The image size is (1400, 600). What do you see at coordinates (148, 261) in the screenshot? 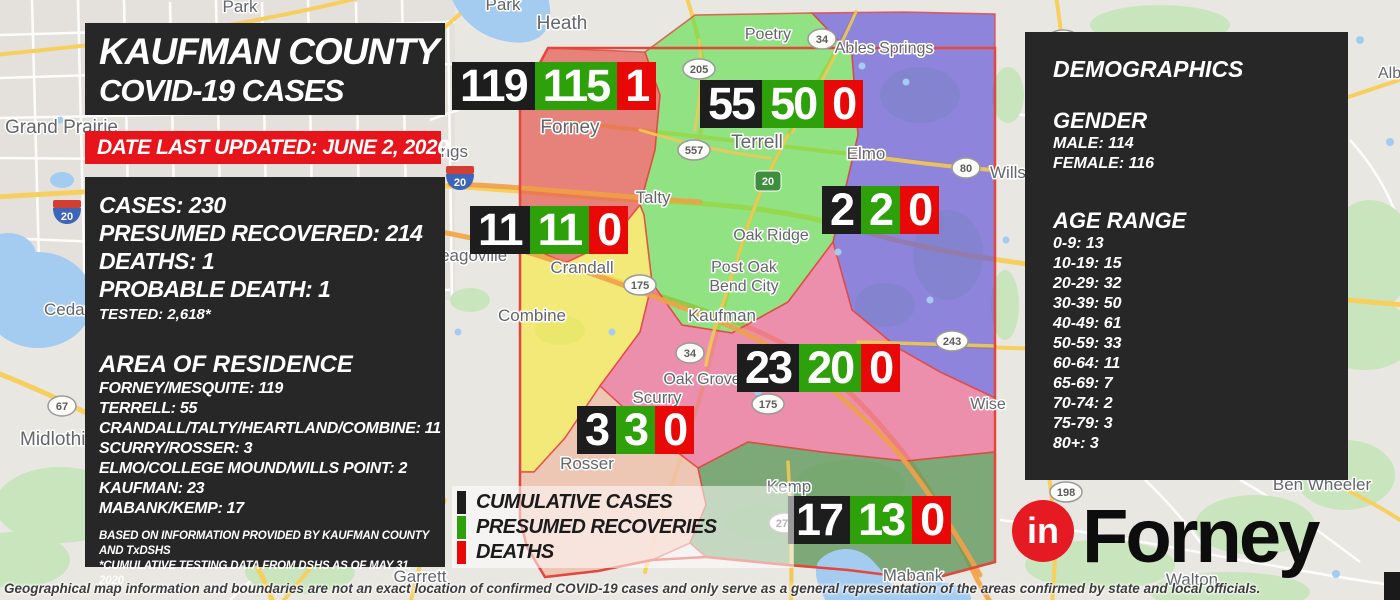
I see `stat-label: DEATHS:` at bounding box center [148, 261].